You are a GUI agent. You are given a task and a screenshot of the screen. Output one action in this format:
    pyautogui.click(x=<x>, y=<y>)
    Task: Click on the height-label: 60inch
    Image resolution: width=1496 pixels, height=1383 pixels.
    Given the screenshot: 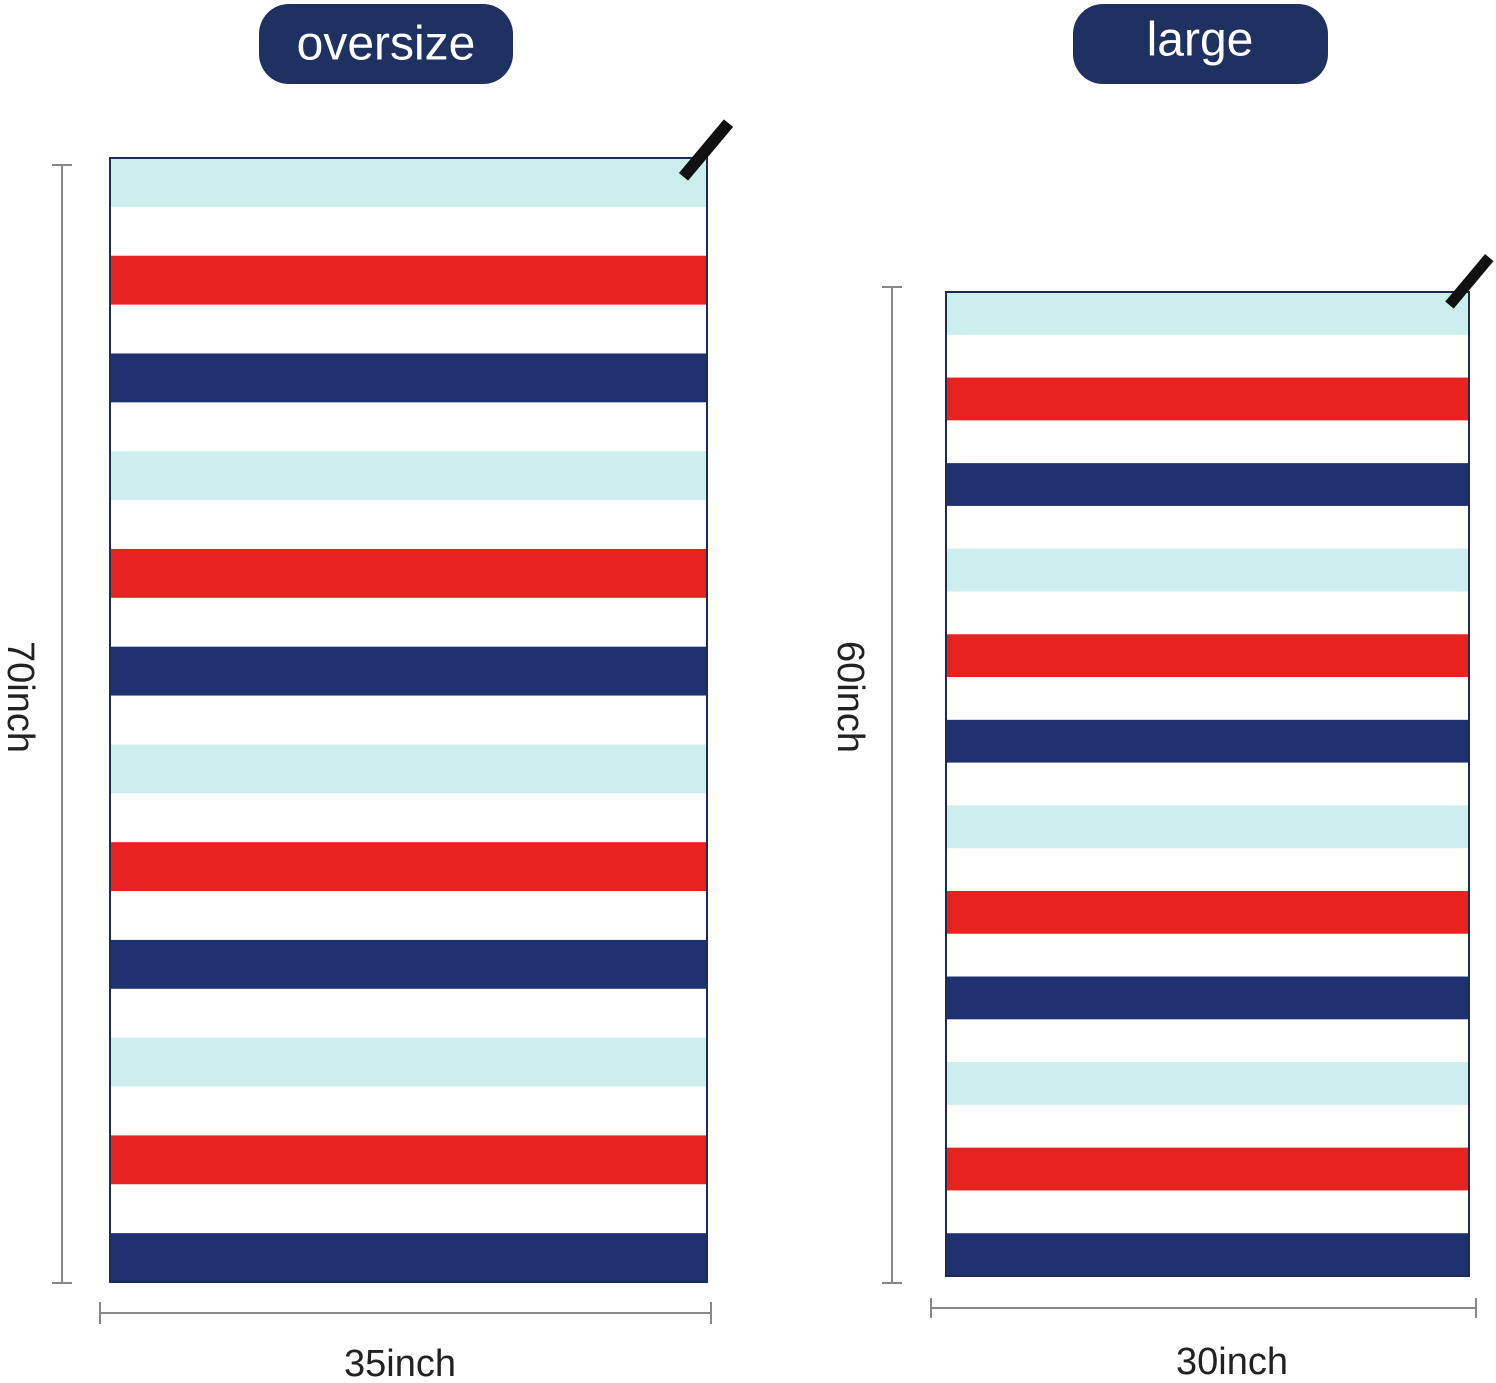 What is the action you would take?
    pyautogui.click(x=850, y=697)
    